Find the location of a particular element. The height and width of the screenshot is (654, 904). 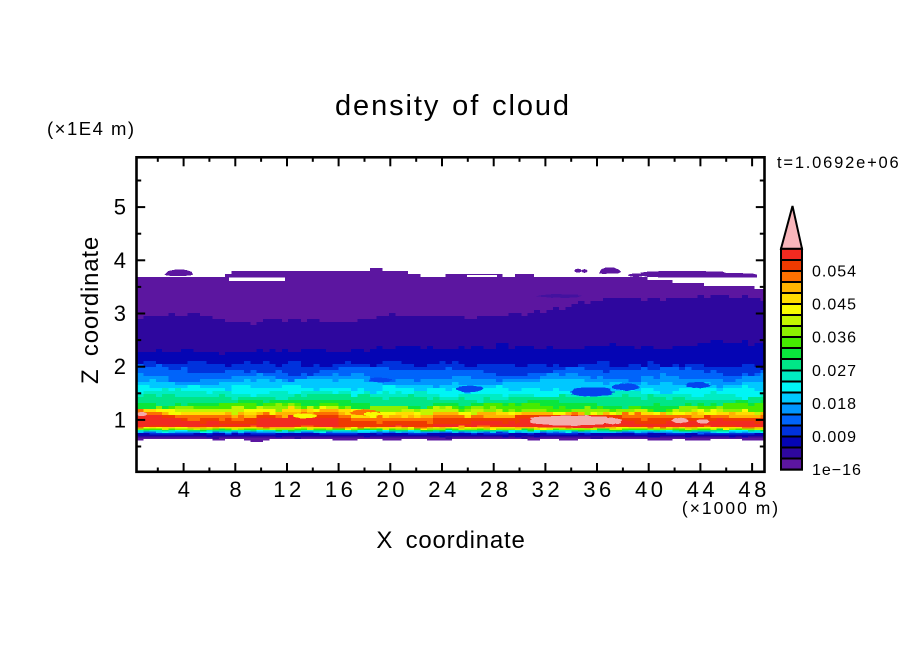

svg-text: 8 is located at coordinates (237, 489).